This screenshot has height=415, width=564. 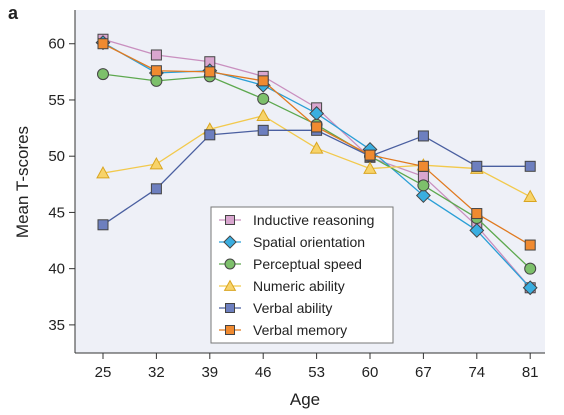 What do you see at coordinates (292, 308) in the screenshot?
I see `legend-label-verbal-ability: Verbal ability` at bounding box center [292, 308].